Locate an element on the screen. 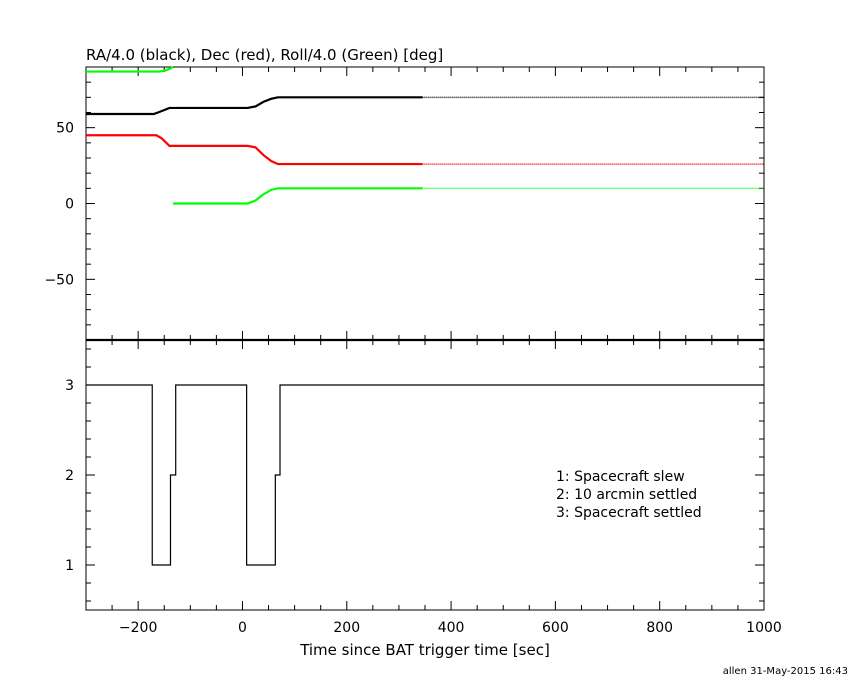 This screenshot has height=680, width=850. x-tick-label: 600 is located at coordinates (555, 628).